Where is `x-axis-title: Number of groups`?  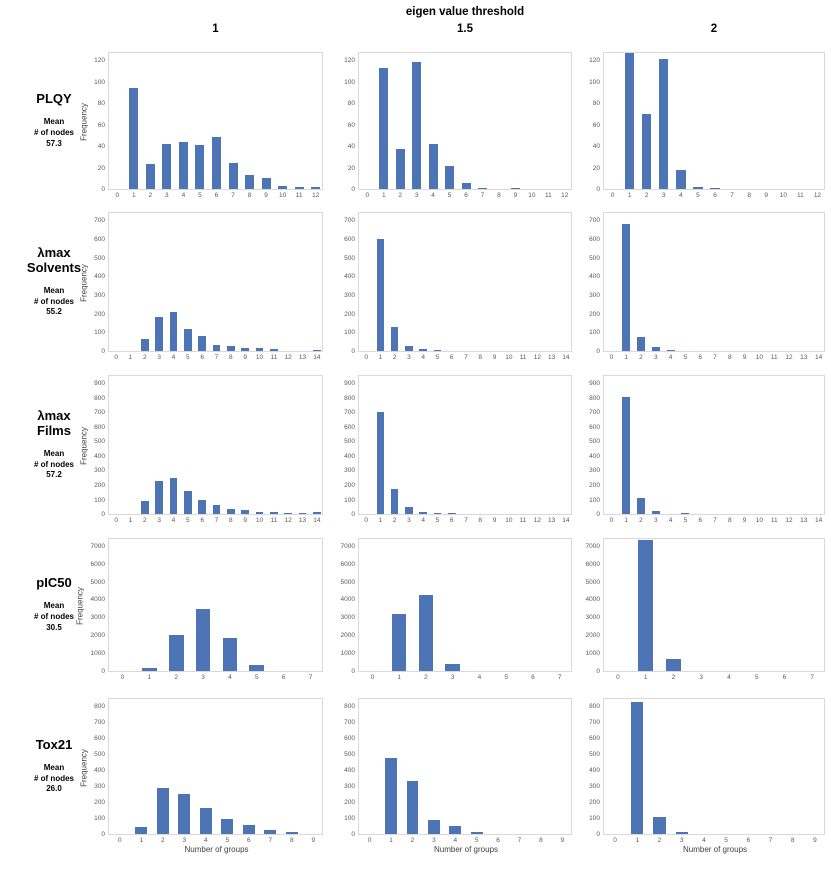
x-axis-title: Number of groups is located at coordinates (715, 849).